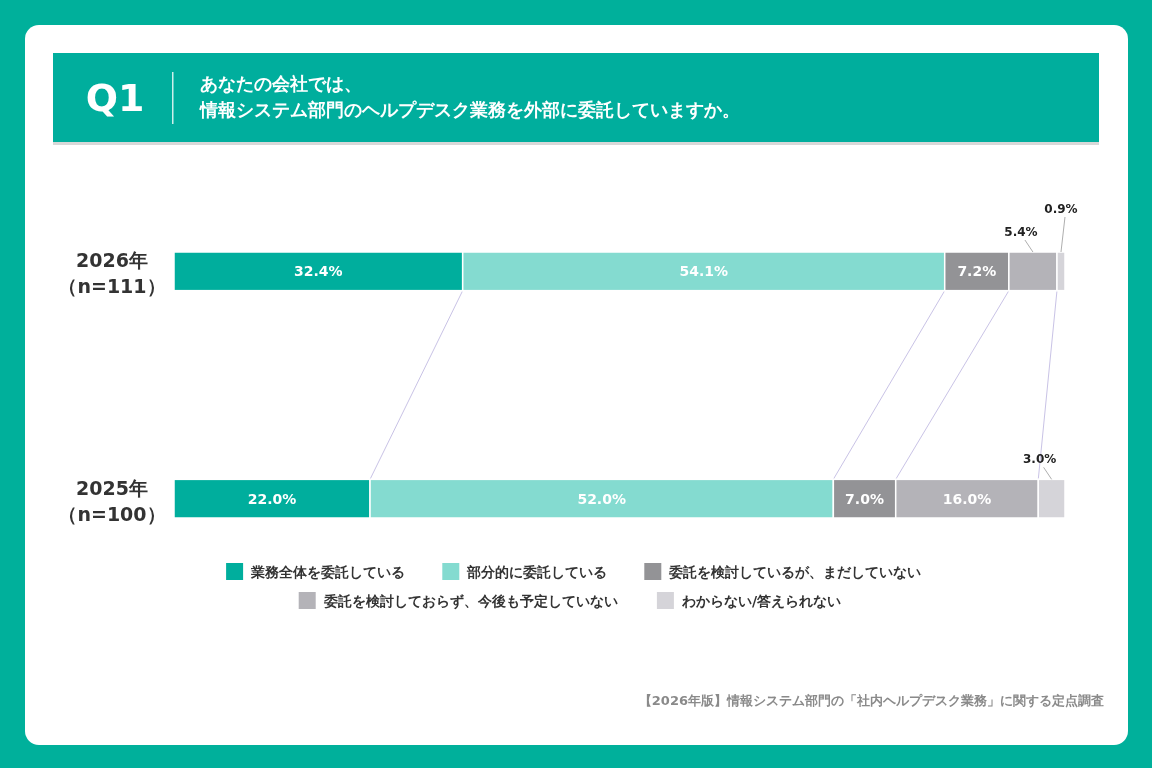 This screenshot has width=1152, height=768. I want to click on legend-label: 委託を検討しているが、まだしていない, so click(795, 572).